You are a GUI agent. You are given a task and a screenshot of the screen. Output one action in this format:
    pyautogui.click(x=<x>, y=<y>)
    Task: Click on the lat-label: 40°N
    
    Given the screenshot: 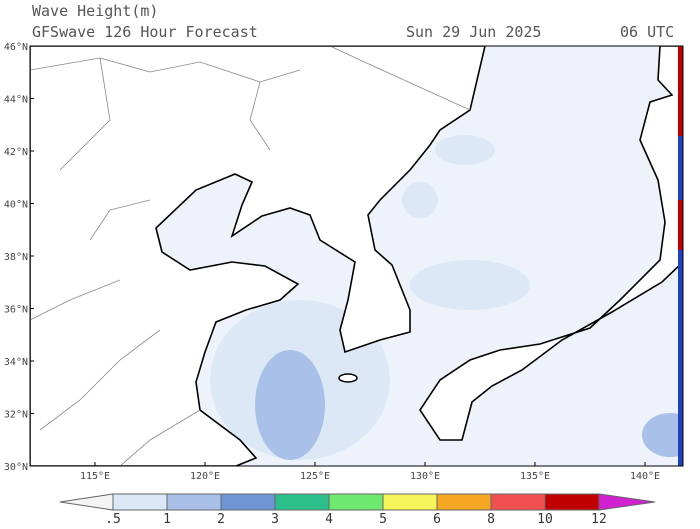 What is the action you would take?
    pyautogui.click(x=16, y=205)
    